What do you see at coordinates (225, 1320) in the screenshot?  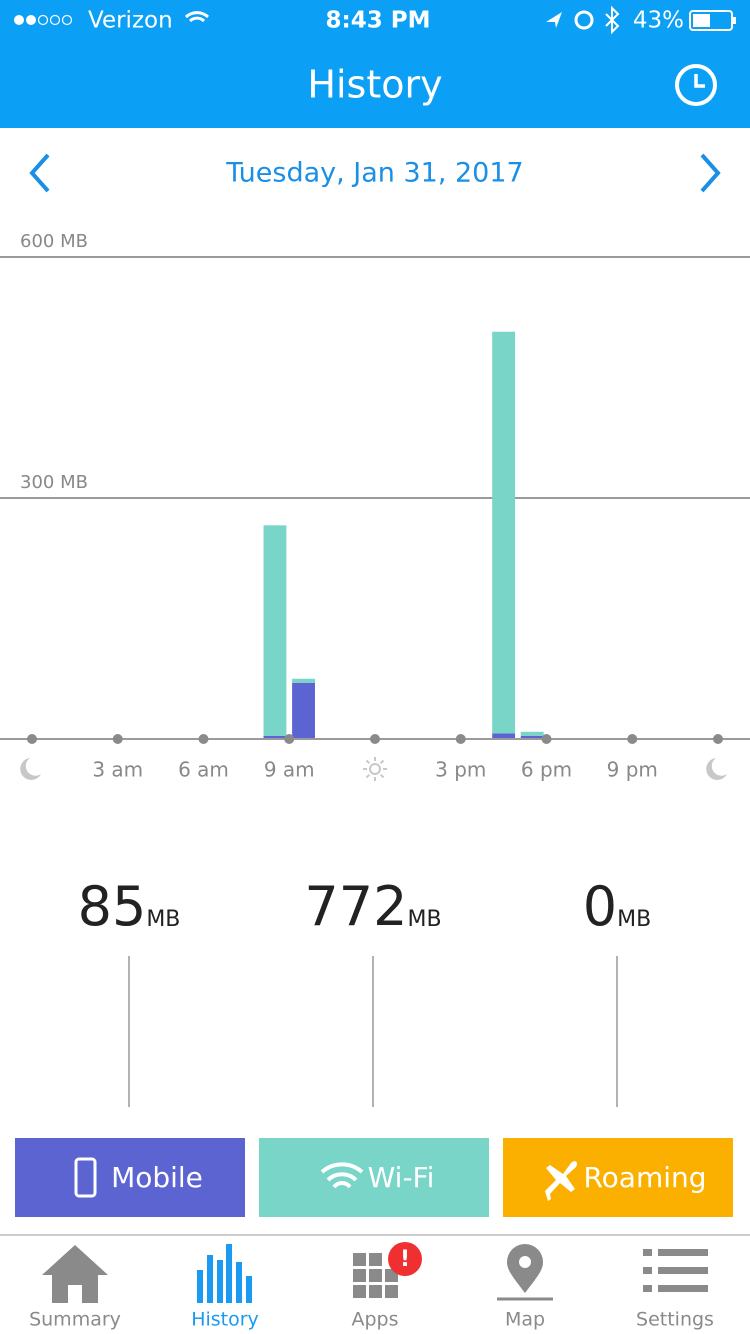 I see `tab-label: History` at bounding box center [225, 1320].